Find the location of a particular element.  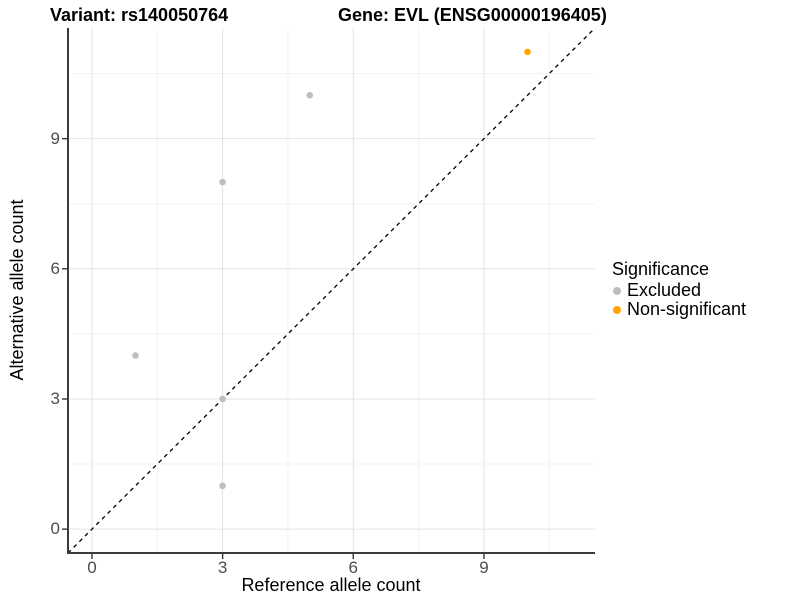

y-tick-label: 0 is located at coordinates (55, 529).